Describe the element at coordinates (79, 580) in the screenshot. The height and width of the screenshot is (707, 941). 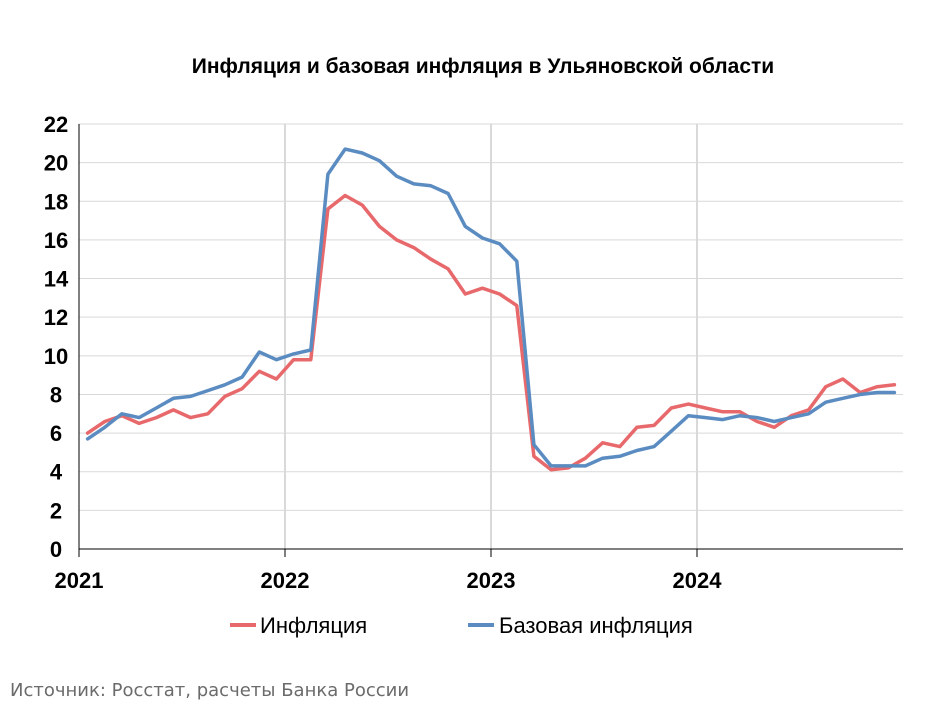
I see `x-tick-label: 2021` at that location.